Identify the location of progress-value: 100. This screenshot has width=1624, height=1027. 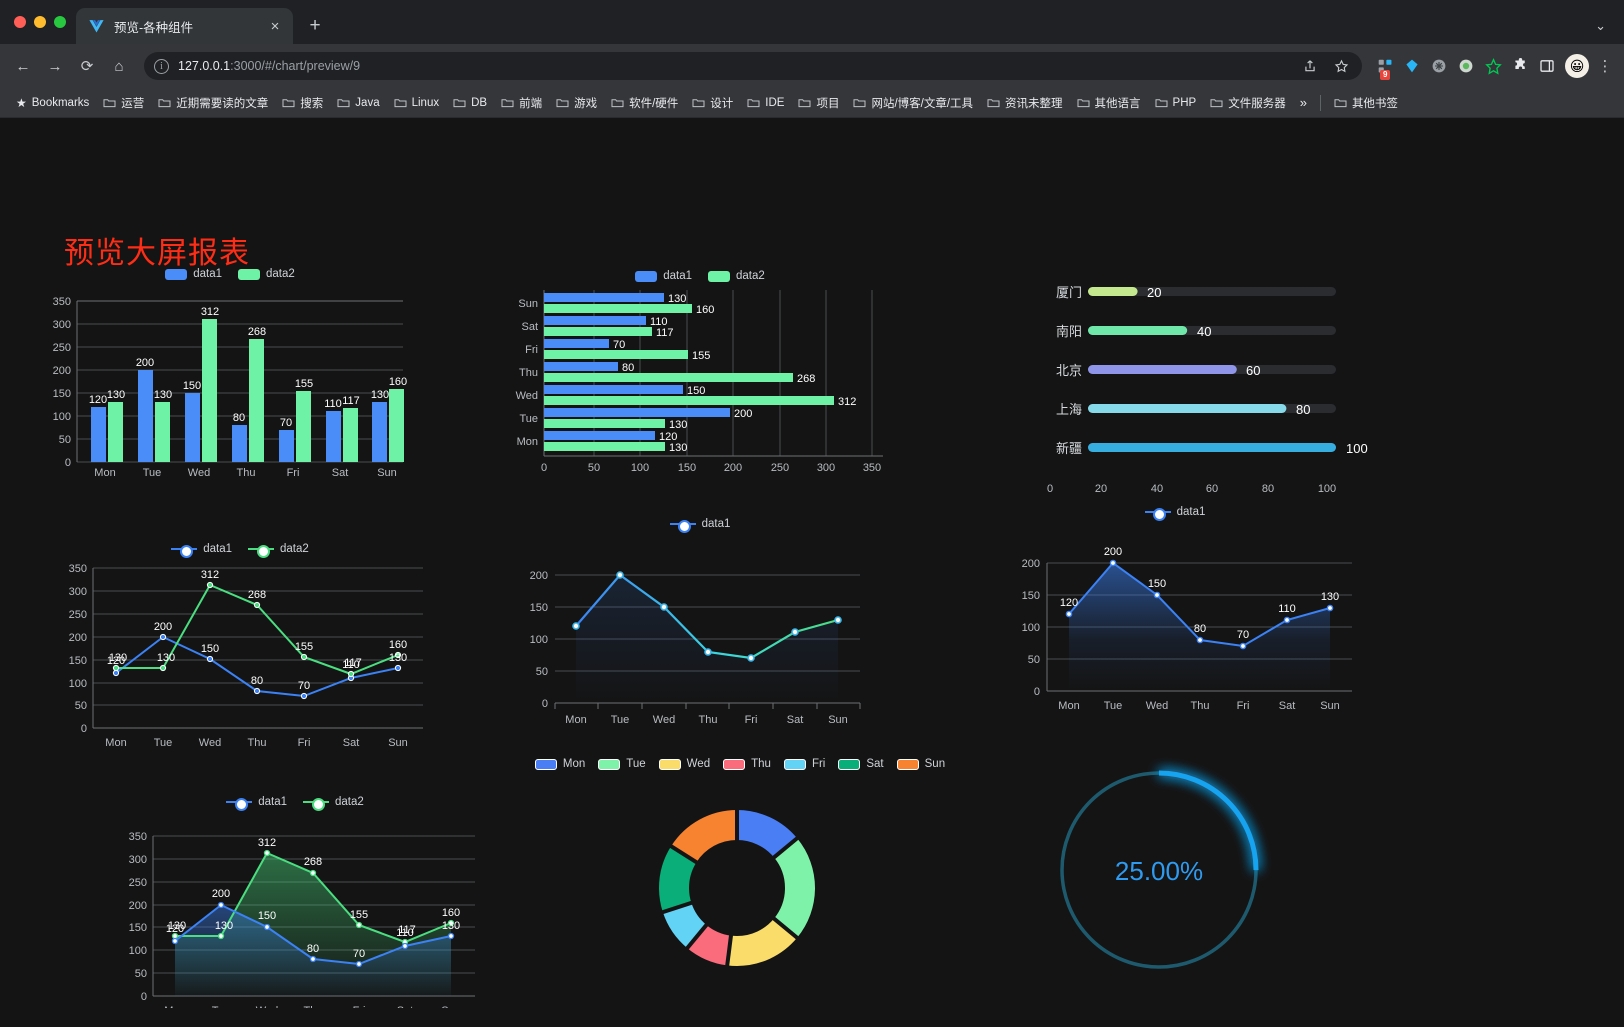
(1357, 448).